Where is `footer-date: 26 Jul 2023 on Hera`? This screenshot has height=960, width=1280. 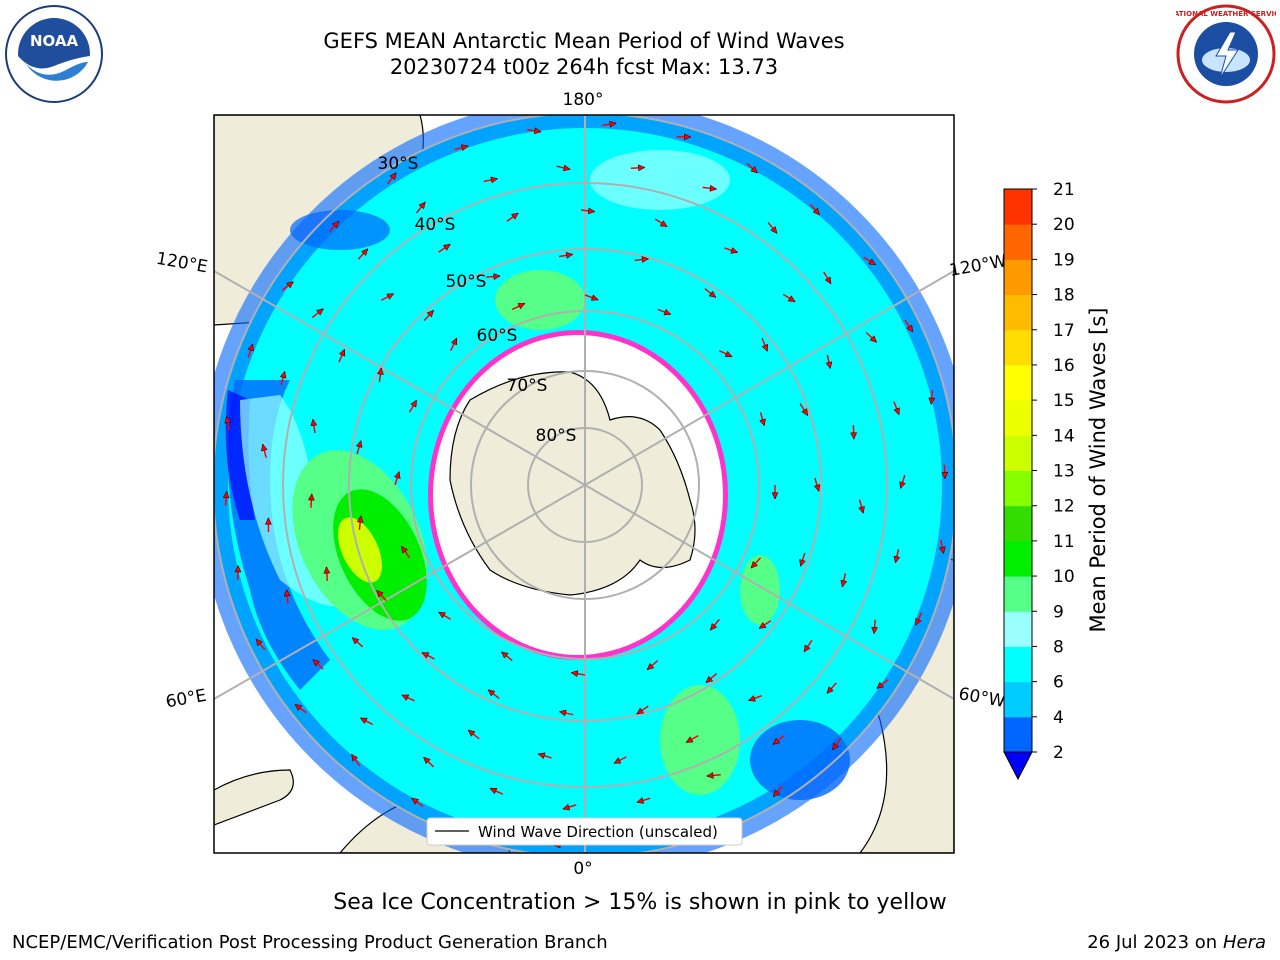 footer-date: 26 Jul 2023 on Hera is located at coordinates (1176, 942).